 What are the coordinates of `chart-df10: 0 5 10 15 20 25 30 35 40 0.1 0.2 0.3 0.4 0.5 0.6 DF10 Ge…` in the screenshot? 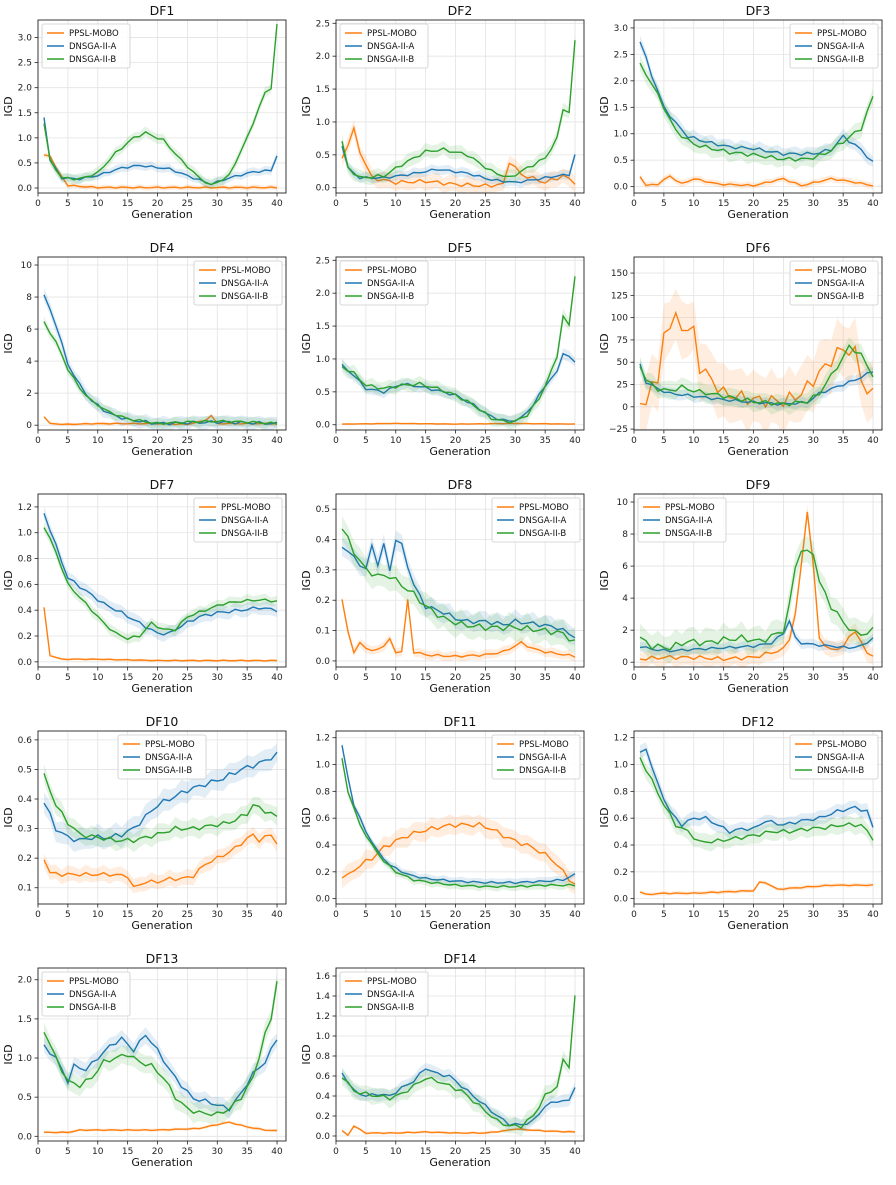 It's located at (144, 823).